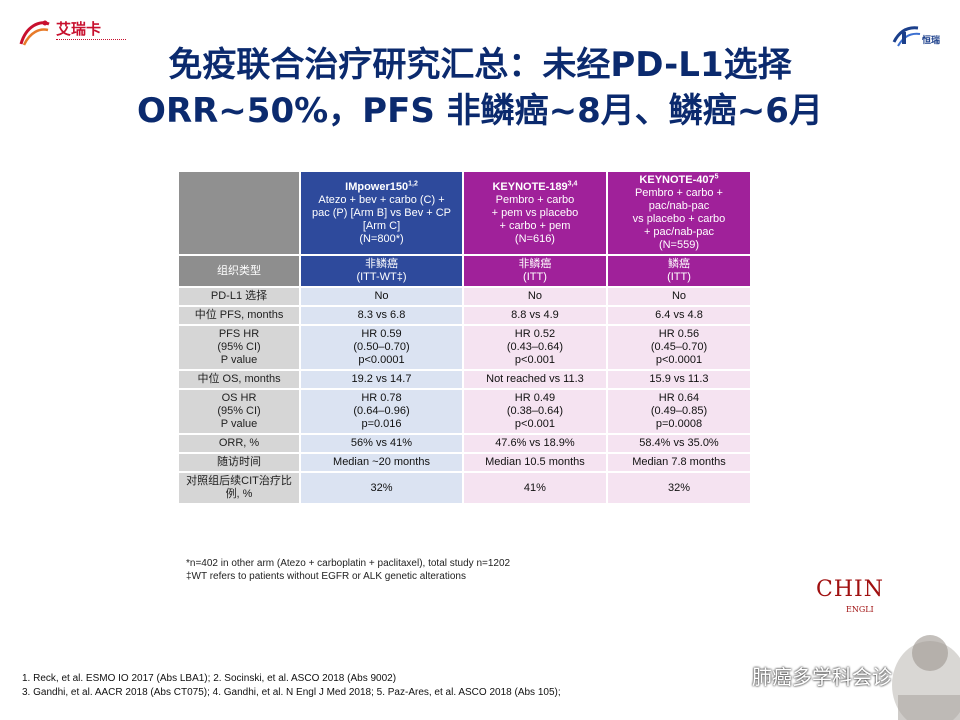 The height and width of the screenshot is (720, 960). What do you see at coordinates (381, 347) in the screenshot?
I see `table-cell: HR 0.59 (0.50–0.70) p<0.0001` at bounding box center [381, 347].